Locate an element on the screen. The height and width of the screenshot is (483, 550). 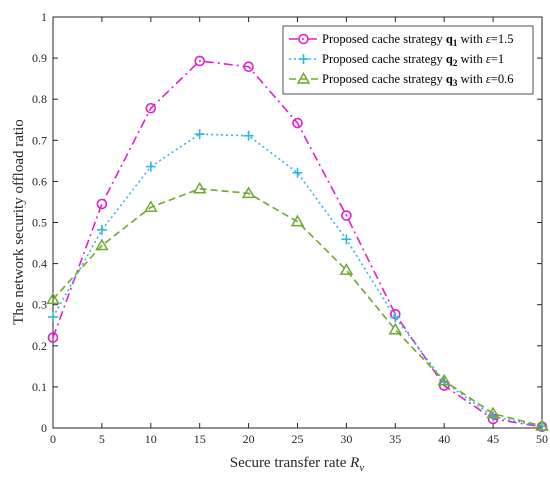
x-tick-label: 35 is located at coordinates (395, 439).